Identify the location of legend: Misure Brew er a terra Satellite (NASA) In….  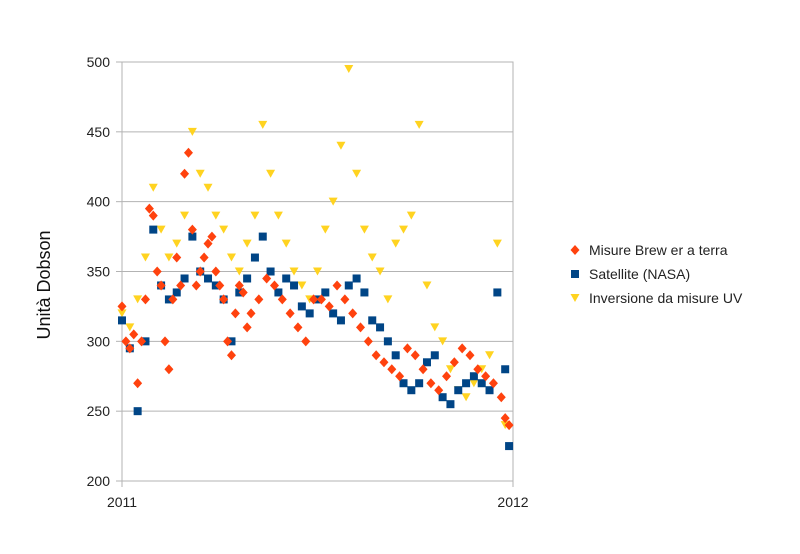
(656, 274).